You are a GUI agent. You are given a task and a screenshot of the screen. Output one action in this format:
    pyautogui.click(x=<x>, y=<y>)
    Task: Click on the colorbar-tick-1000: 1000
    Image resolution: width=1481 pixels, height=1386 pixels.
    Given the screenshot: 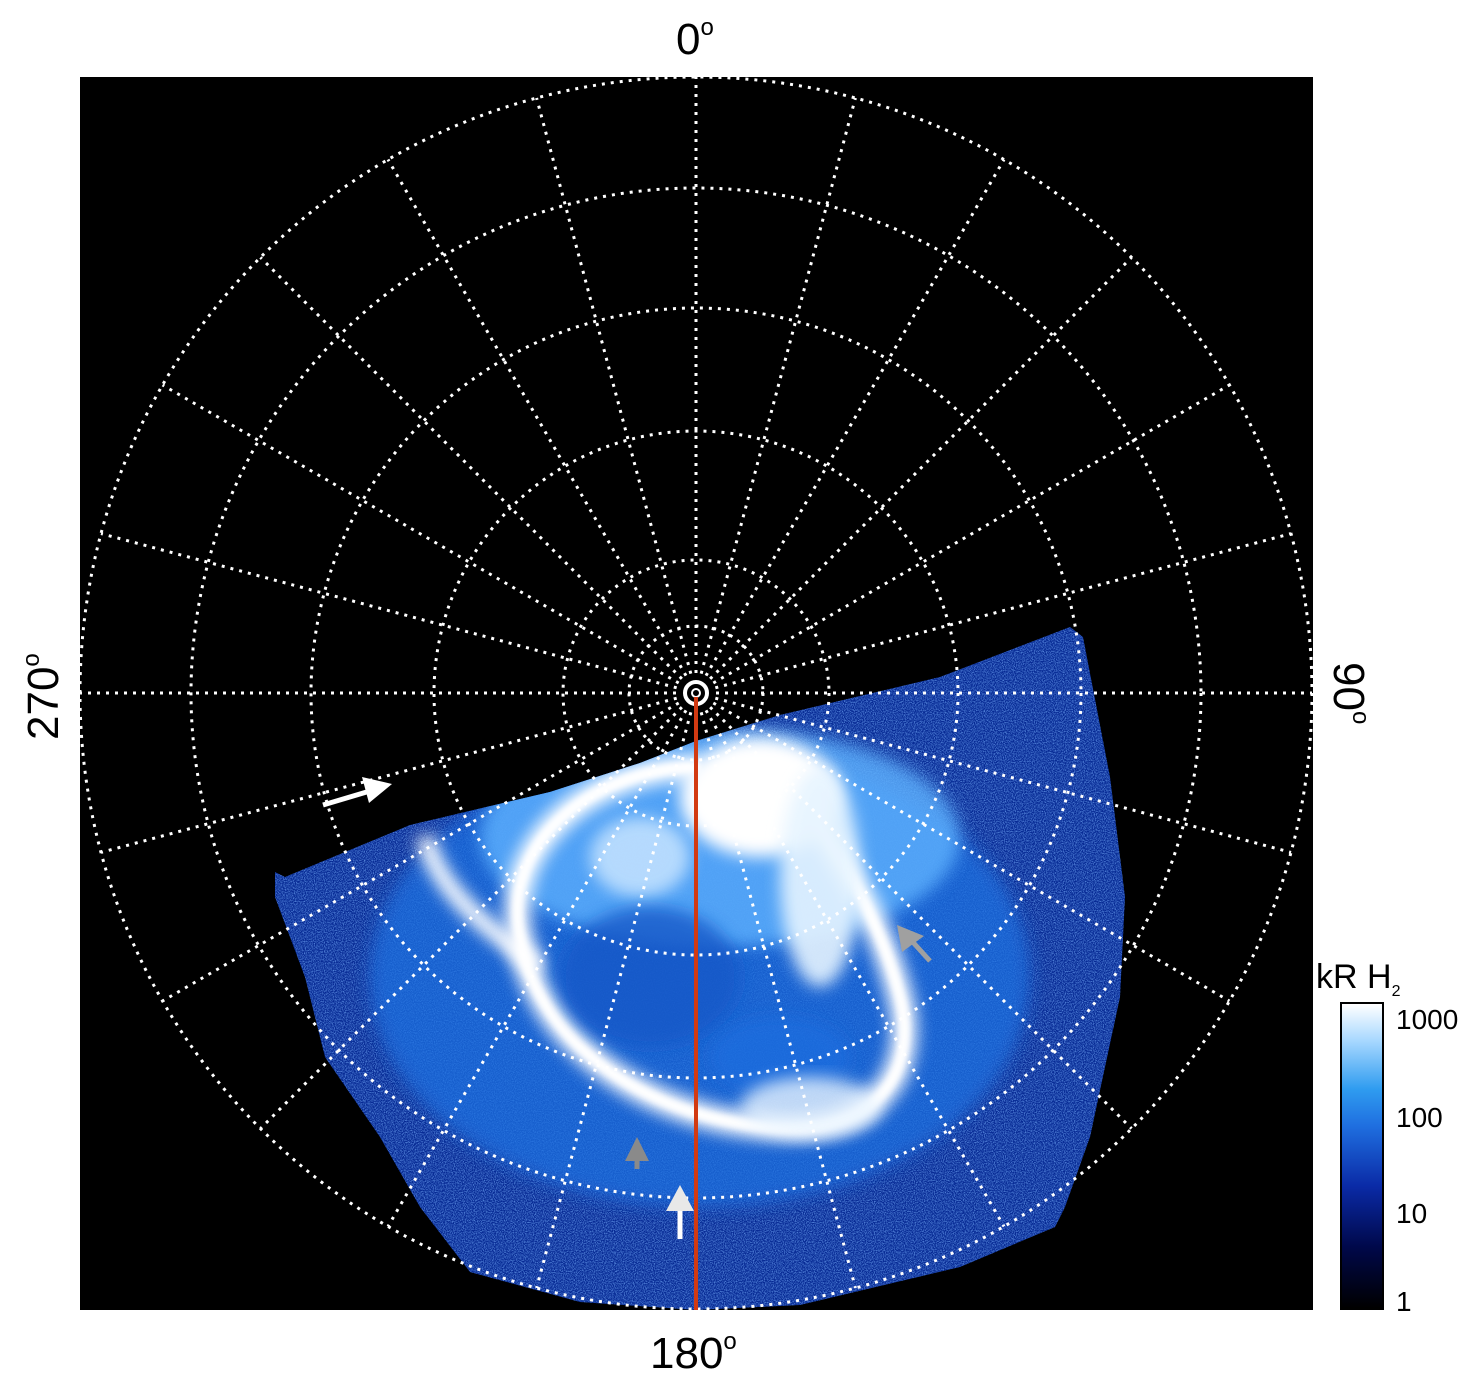 What is the action you would take?
    pyautogui.click(x=1427, y=1019)
    